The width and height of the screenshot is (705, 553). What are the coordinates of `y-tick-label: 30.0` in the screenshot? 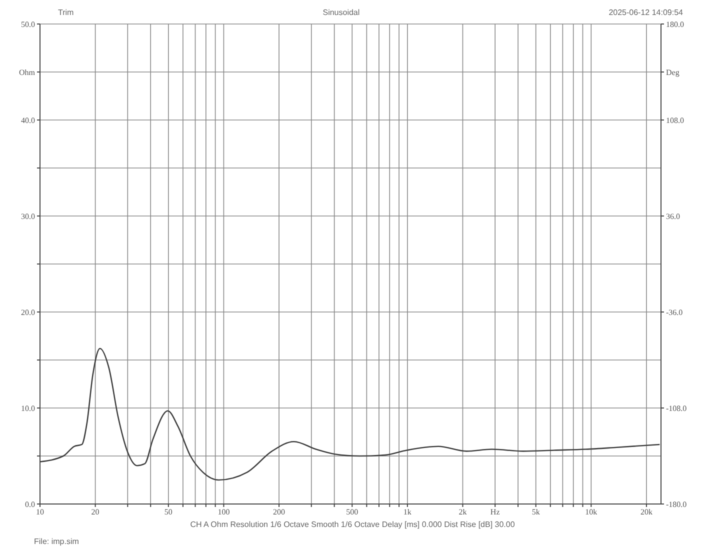 It's located at (28, 216).